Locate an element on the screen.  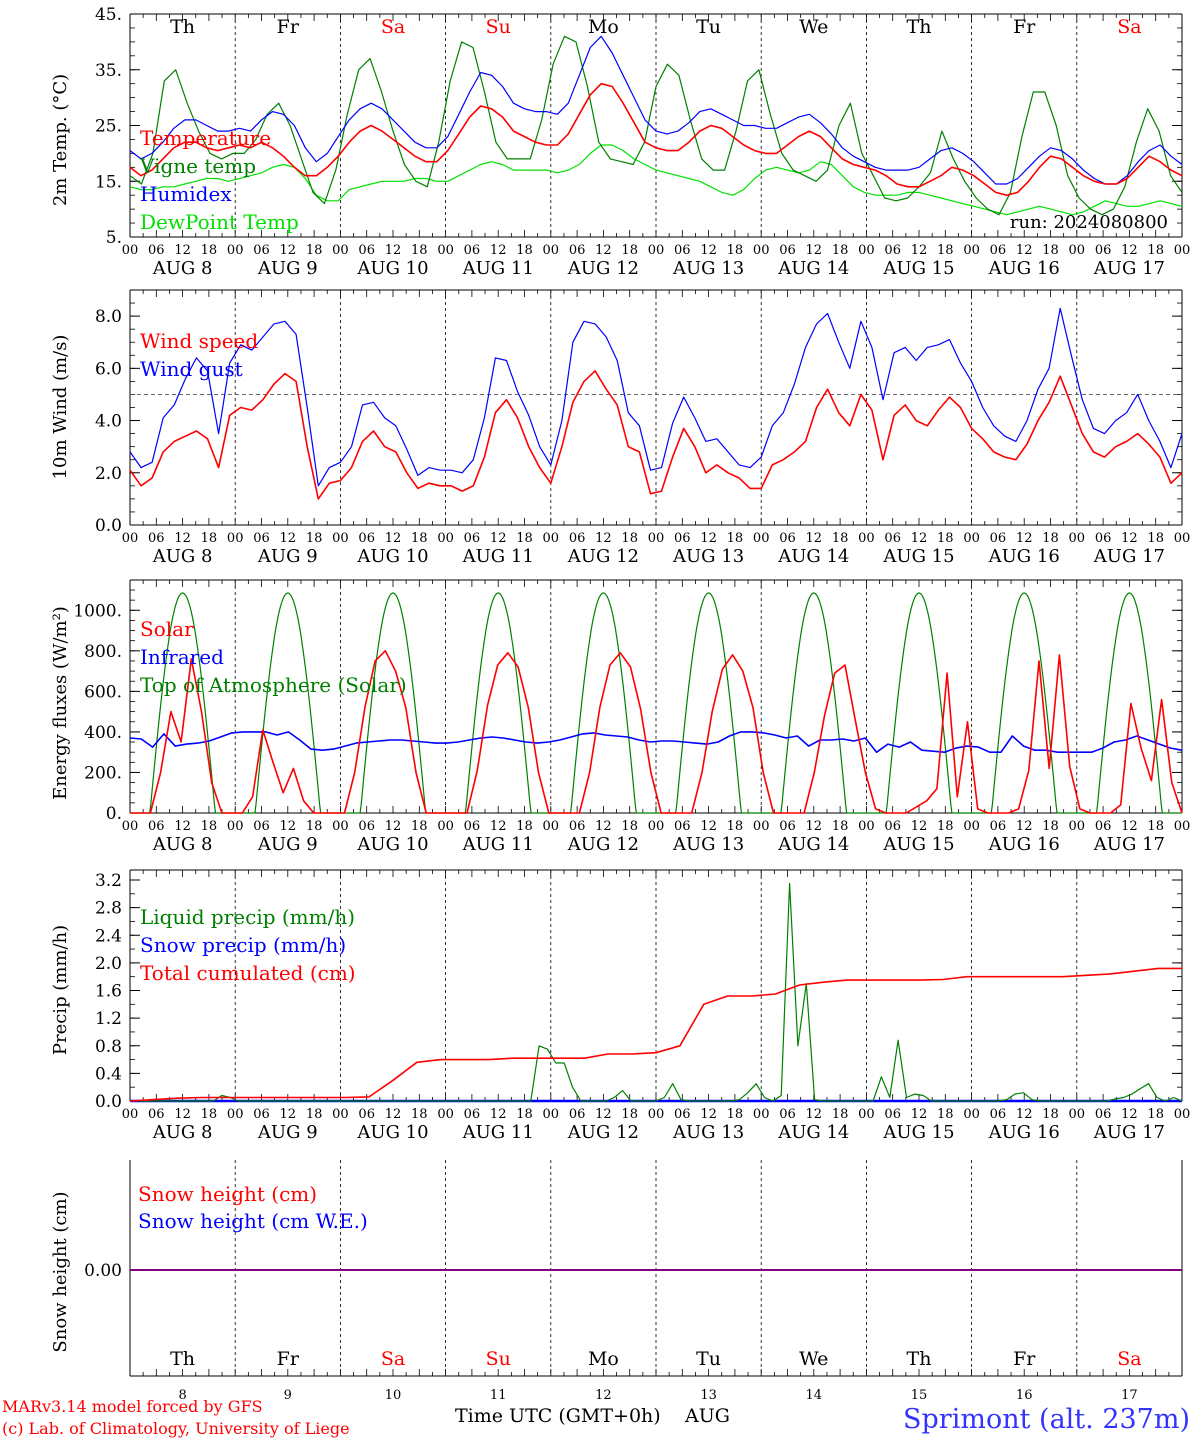
y-tick-label: 0.8 is located at coordinates (108, 1047).